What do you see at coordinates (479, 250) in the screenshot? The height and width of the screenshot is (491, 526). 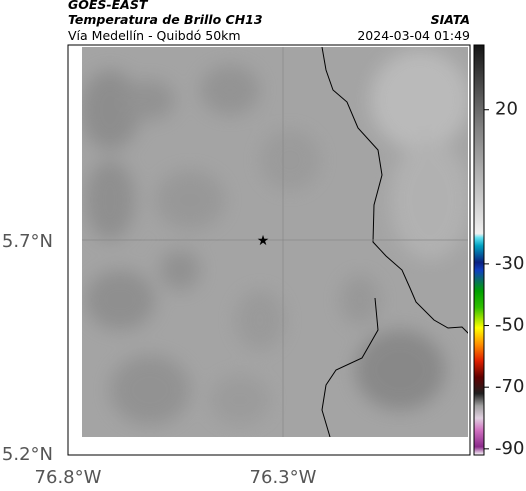 I see `colorbar` at bounding box center [479, 250].